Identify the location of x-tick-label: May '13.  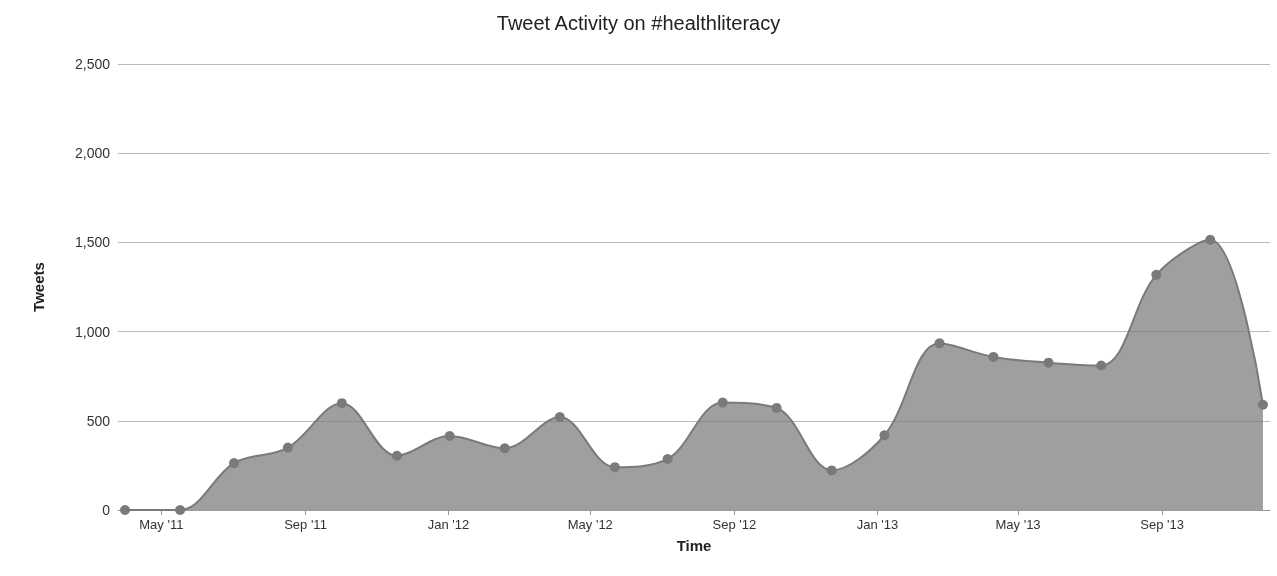
(1018, 524).